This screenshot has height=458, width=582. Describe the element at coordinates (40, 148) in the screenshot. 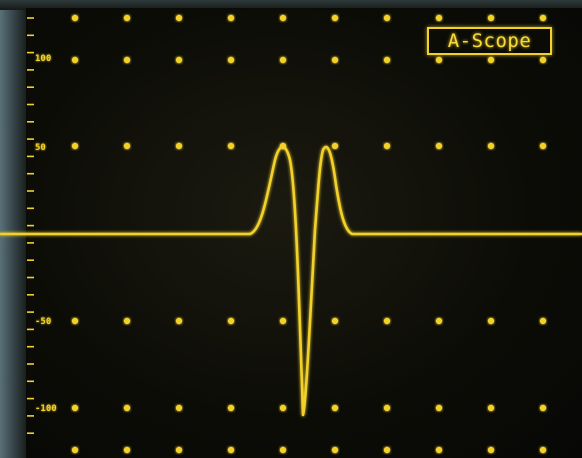

I see `y-tick-label-50: 50` at that location.